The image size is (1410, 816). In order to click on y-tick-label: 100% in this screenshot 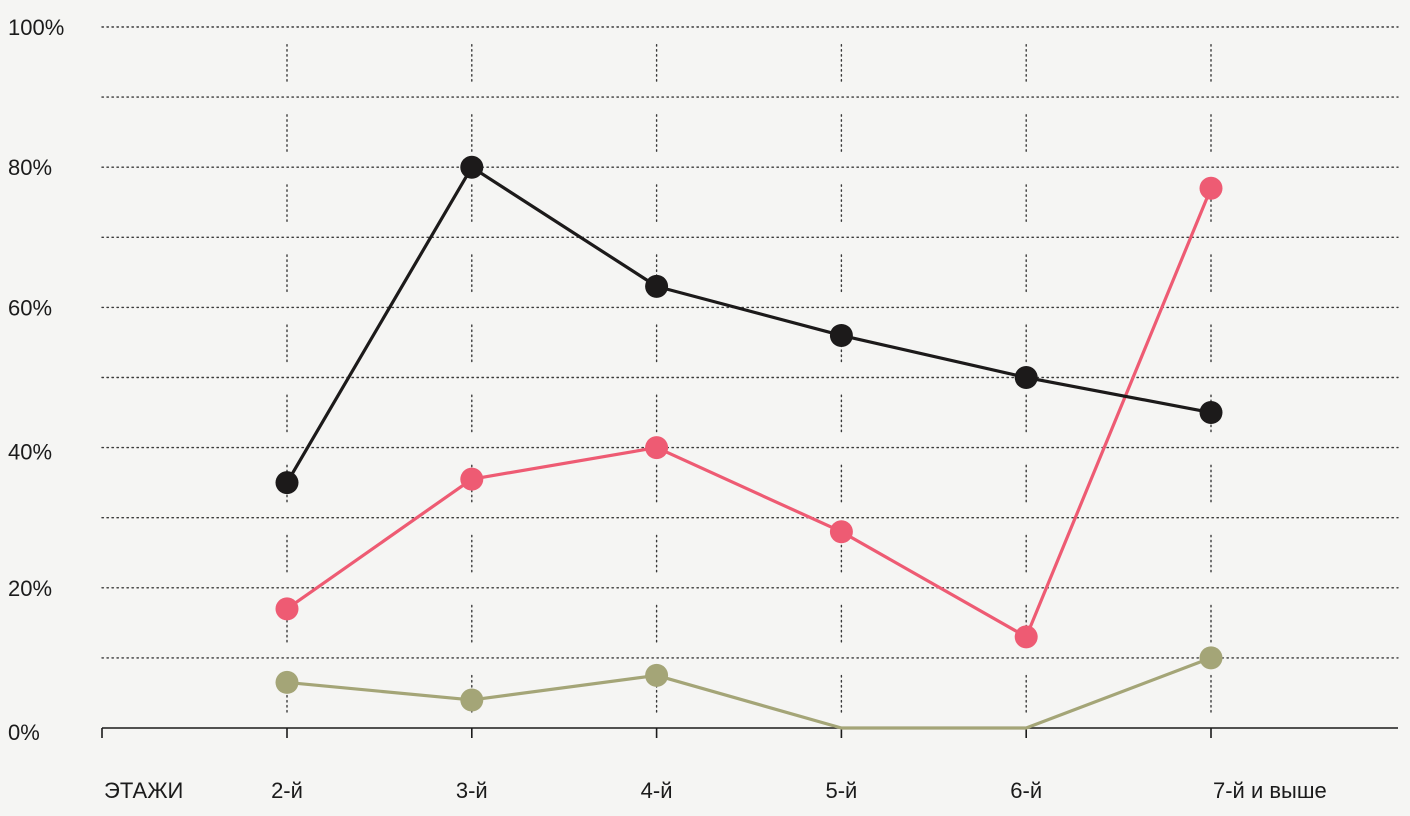, I will do `click(36, 27)`.